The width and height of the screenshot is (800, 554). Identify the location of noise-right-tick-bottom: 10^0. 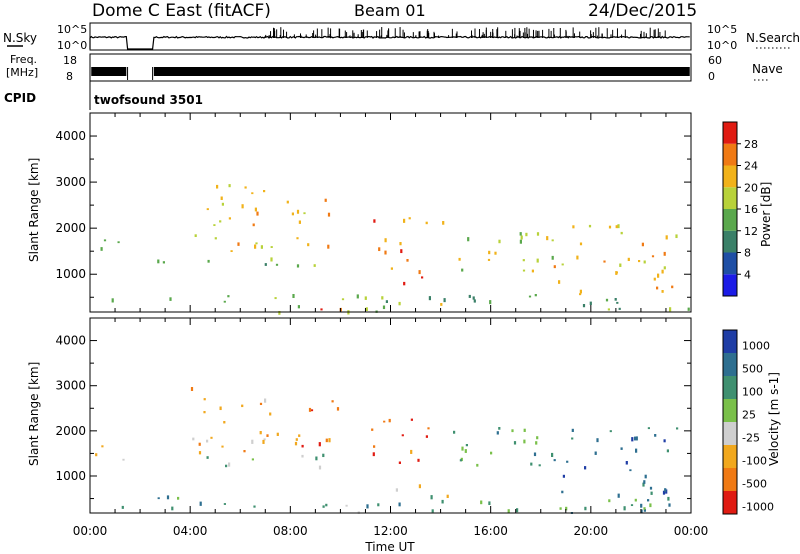
(722, 45).